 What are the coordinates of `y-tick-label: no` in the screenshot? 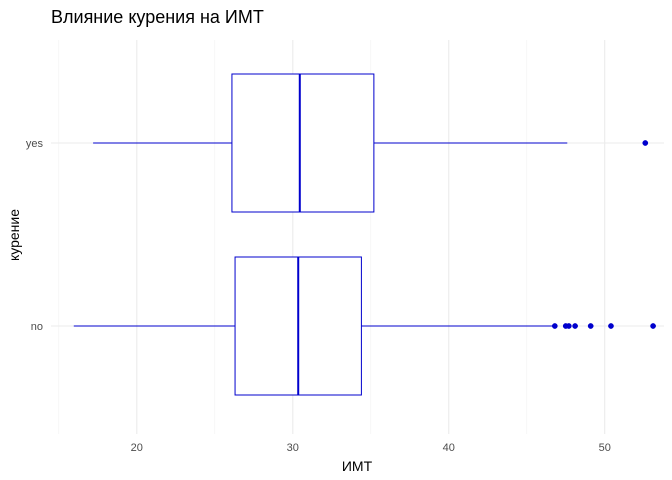 It's located at (37, 327).